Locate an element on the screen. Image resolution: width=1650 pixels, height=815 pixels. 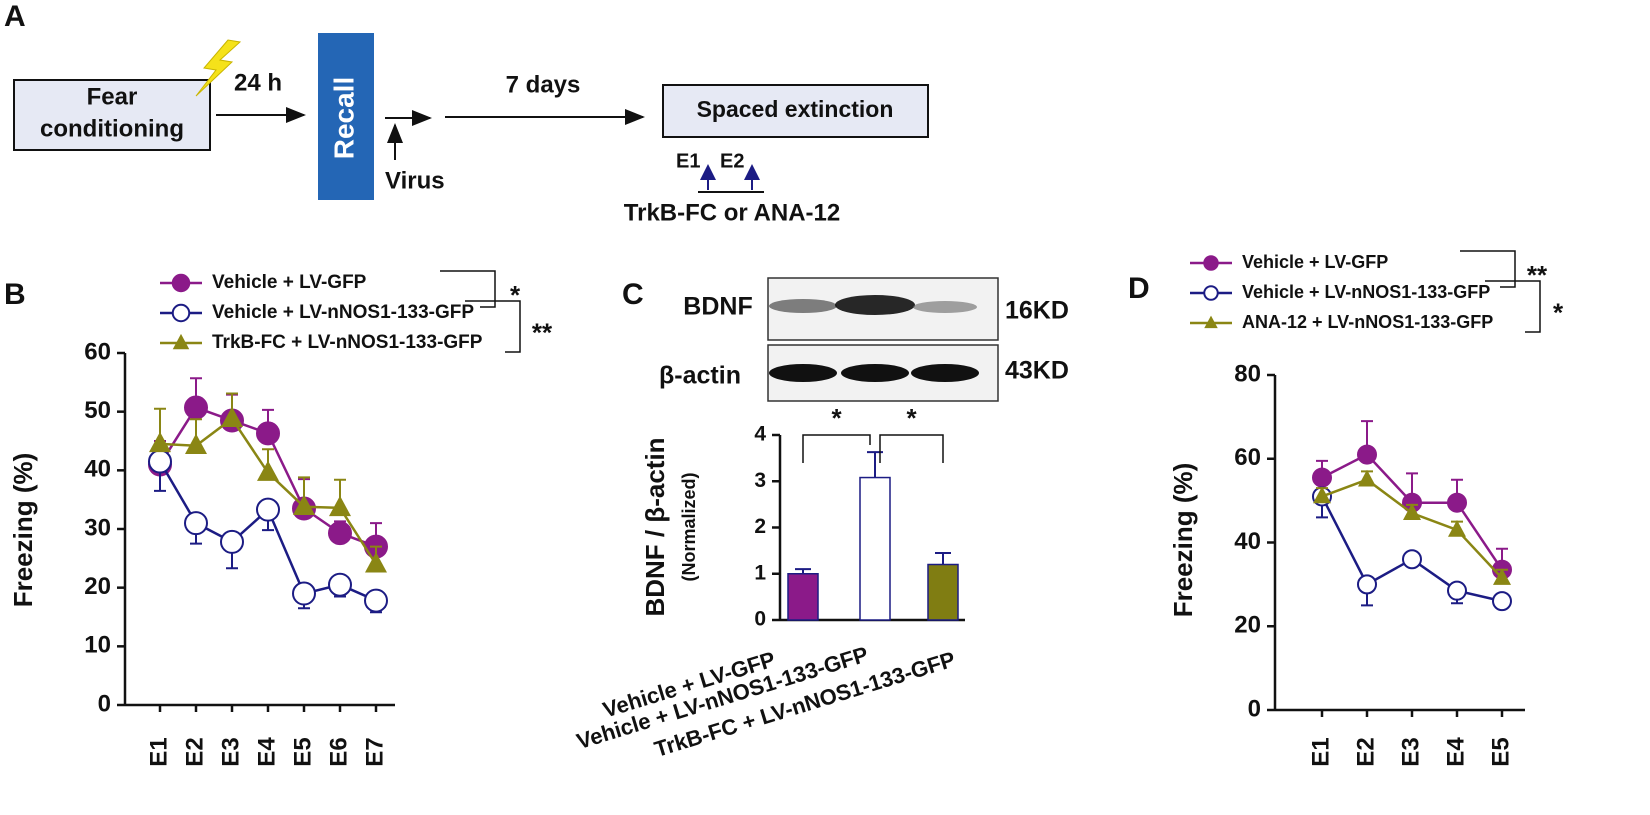
size-label: 16KD is located at coordinates (1037, 311).